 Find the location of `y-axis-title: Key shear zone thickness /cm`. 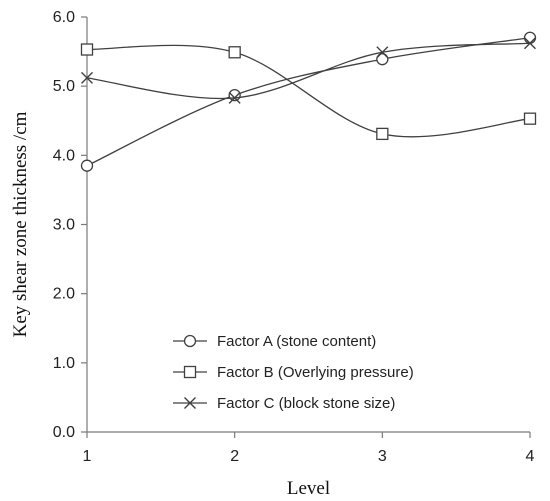

y-axis-title: Key shear zone thickness /cm is located at coordinates (20, 224).